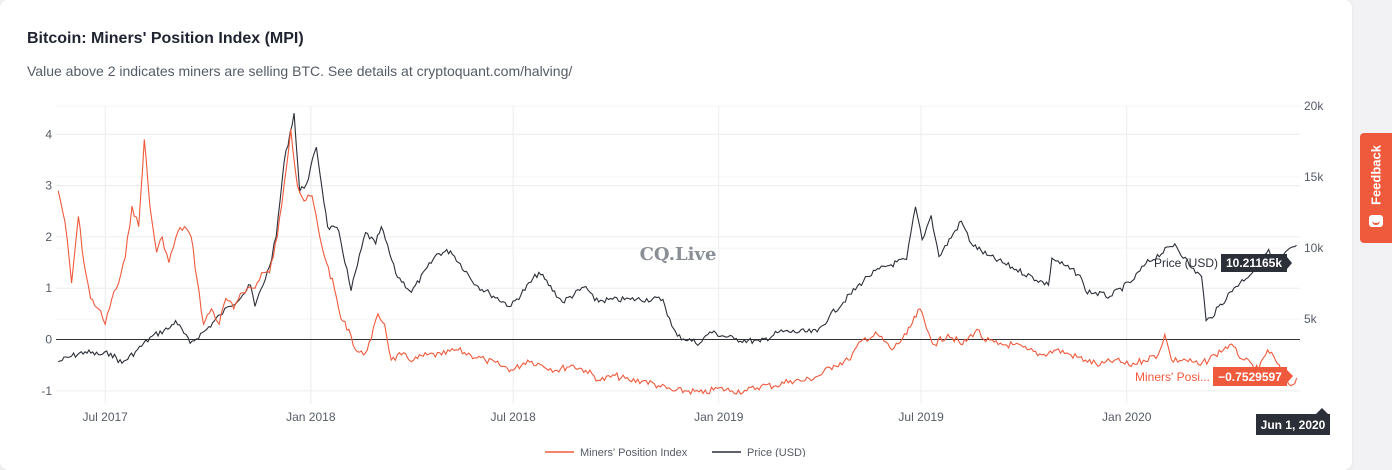  I want to click on y-left-tick-label: 1, so click(48, 288).